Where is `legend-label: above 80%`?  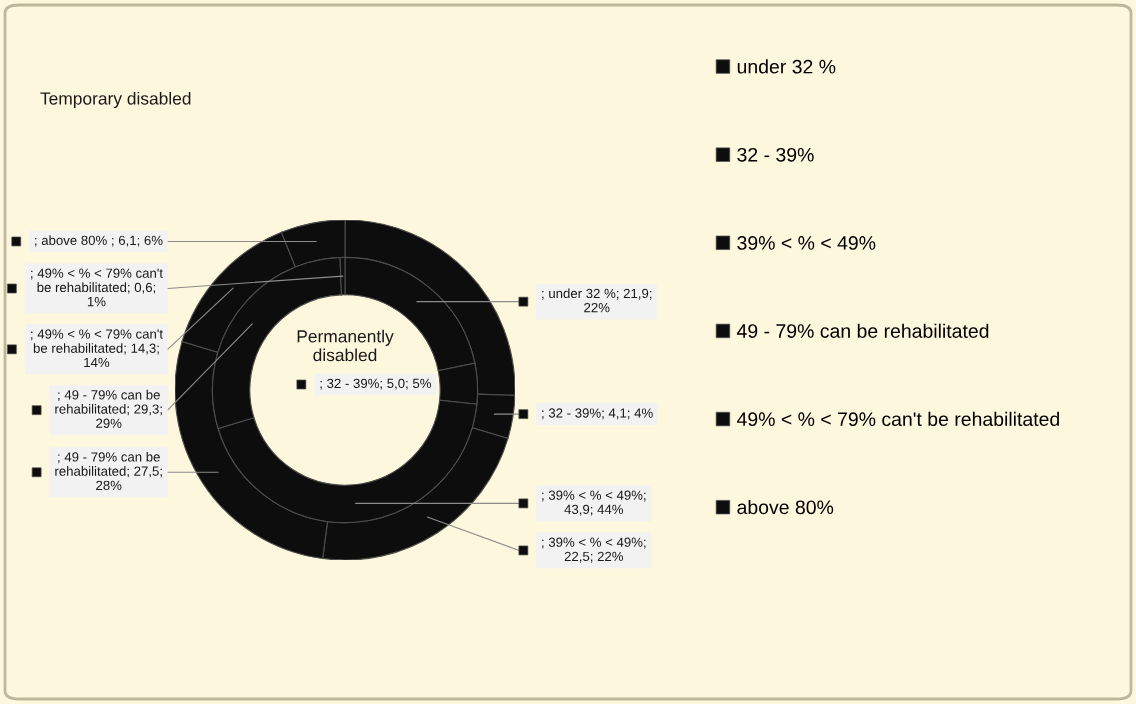 legend-label: above 80% is located at coordinates (785, 507).